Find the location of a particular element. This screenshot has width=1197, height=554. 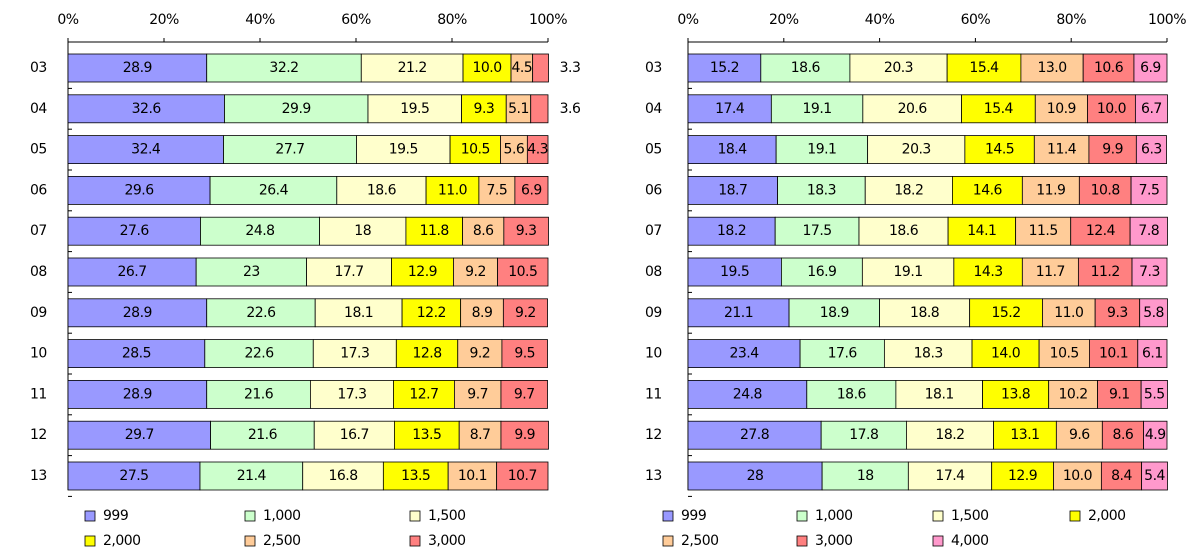

data-label: 12.7 is located at coordinates (423, 394).